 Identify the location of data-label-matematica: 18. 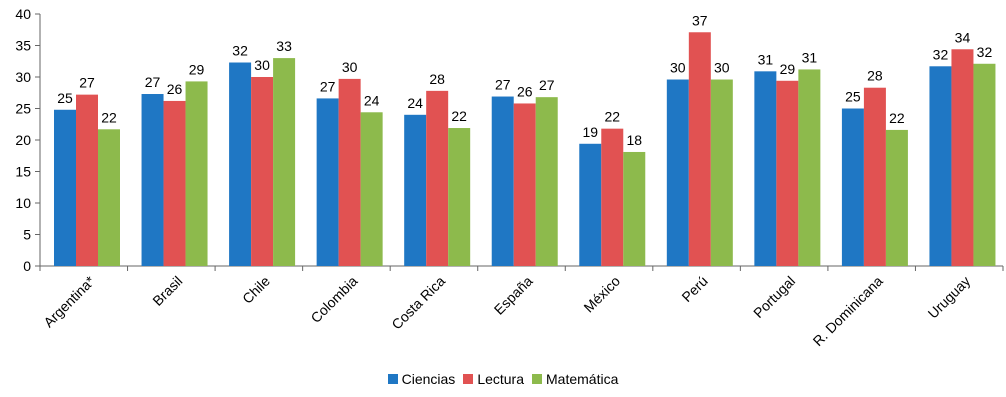
(634, 140).